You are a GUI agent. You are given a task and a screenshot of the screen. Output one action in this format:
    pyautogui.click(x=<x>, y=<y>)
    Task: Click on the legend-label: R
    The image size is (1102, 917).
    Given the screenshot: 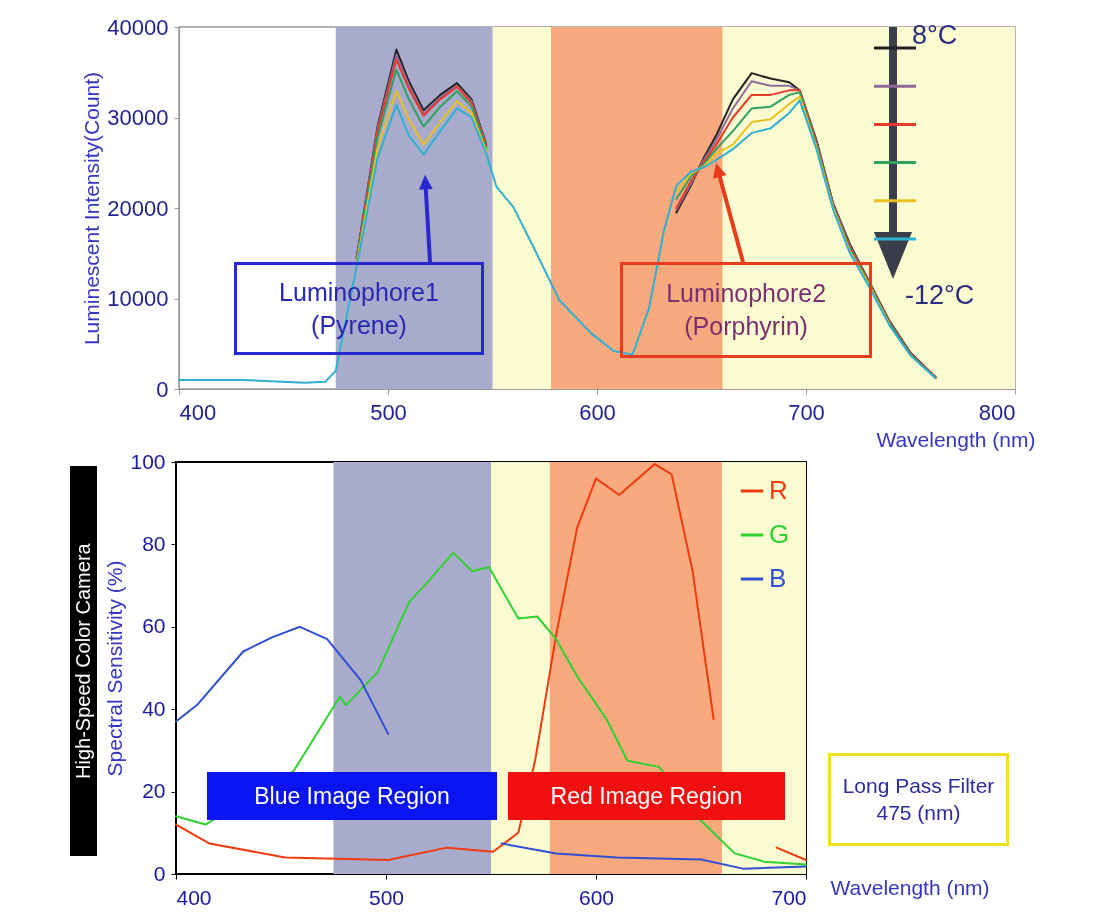 What is the action you would take?
    pyautogui.click(x=778, y=490)
    